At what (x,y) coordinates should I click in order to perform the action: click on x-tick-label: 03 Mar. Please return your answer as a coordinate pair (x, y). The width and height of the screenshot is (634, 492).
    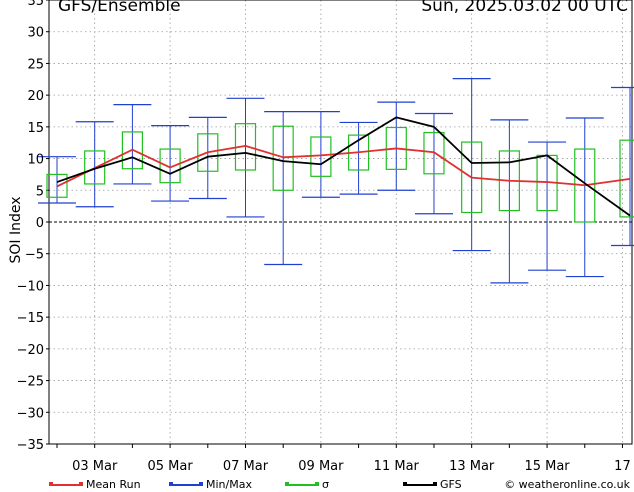
    Looking at the image, I should click on (95, 466).